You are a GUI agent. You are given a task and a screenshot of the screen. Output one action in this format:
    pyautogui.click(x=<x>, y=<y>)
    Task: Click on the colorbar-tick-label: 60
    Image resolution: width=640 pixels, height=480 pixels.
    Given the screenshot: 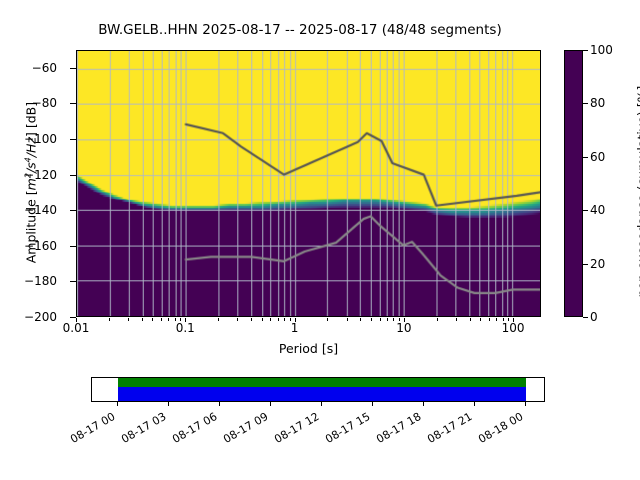 What is the action you would take?
    pyautogui.click(x=598, y=156)
    